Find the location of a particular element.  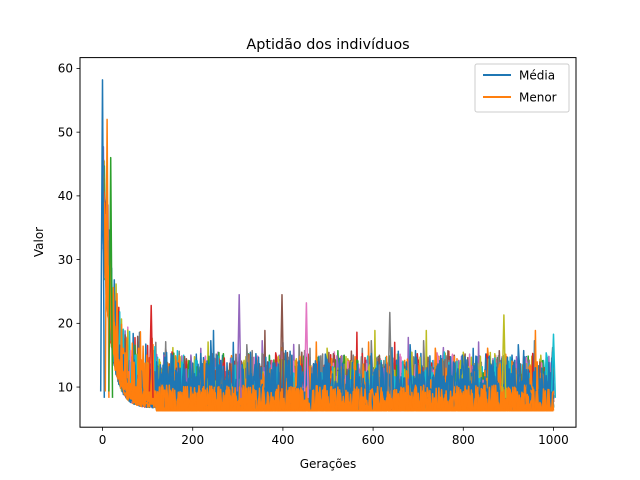

x-axis: 0 200 400 600 800 1000 is located at coordinates (334, 437).